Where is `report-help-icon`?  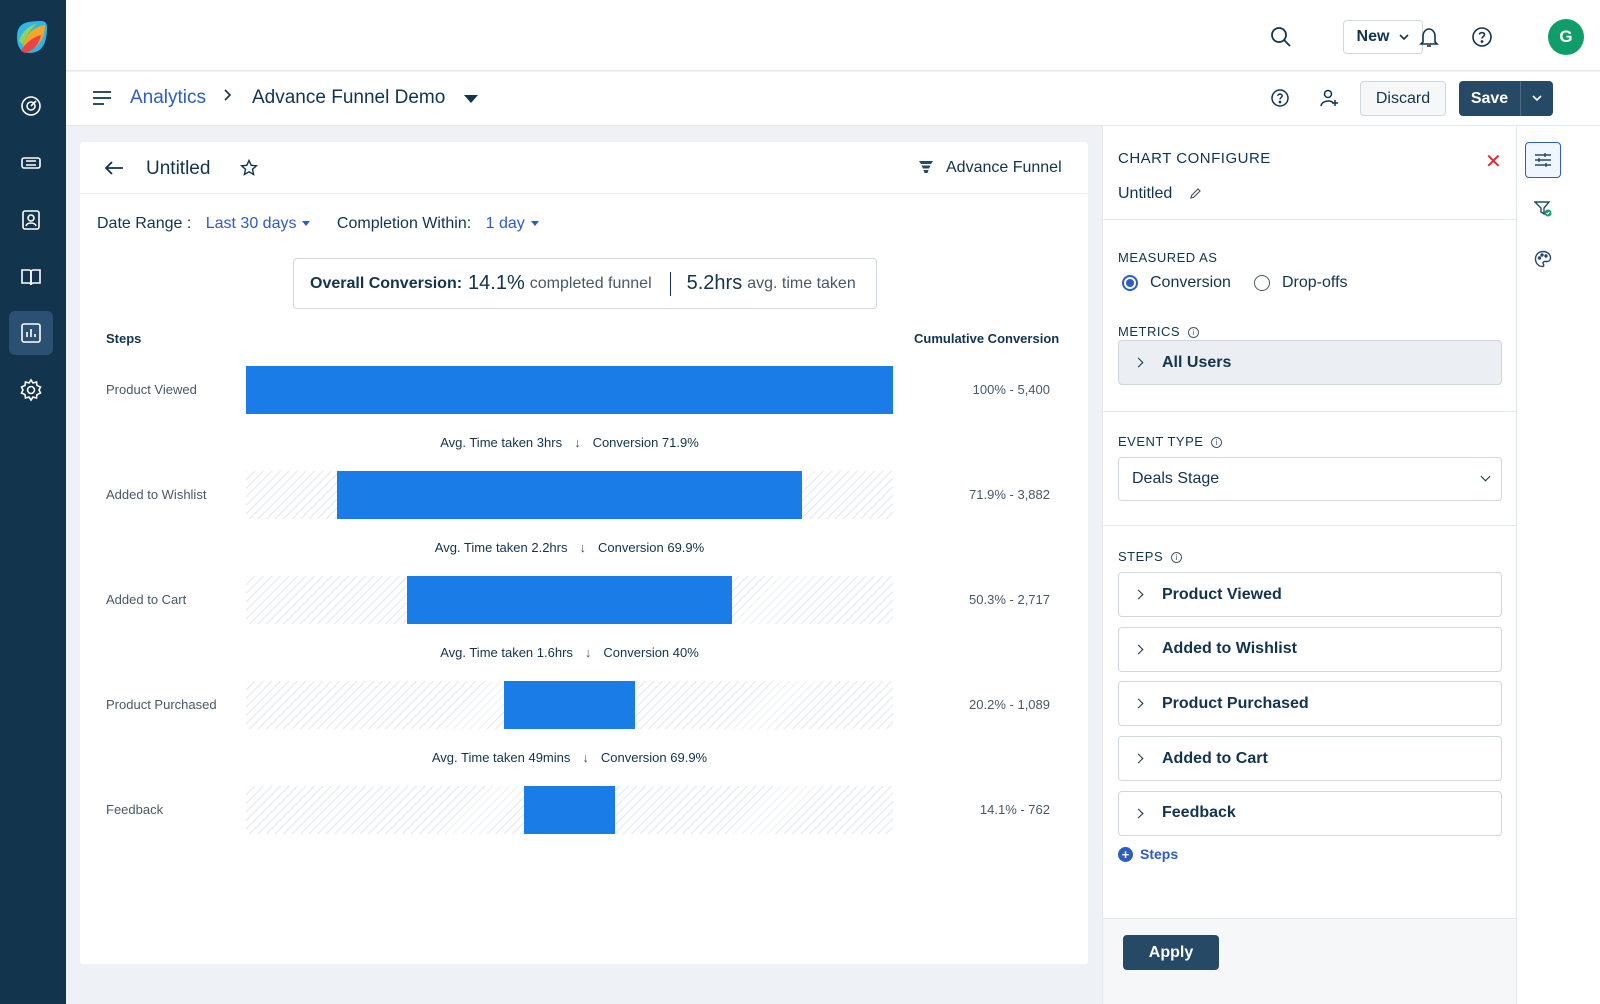
report-help-icon is located at coordinates (1280, 100).